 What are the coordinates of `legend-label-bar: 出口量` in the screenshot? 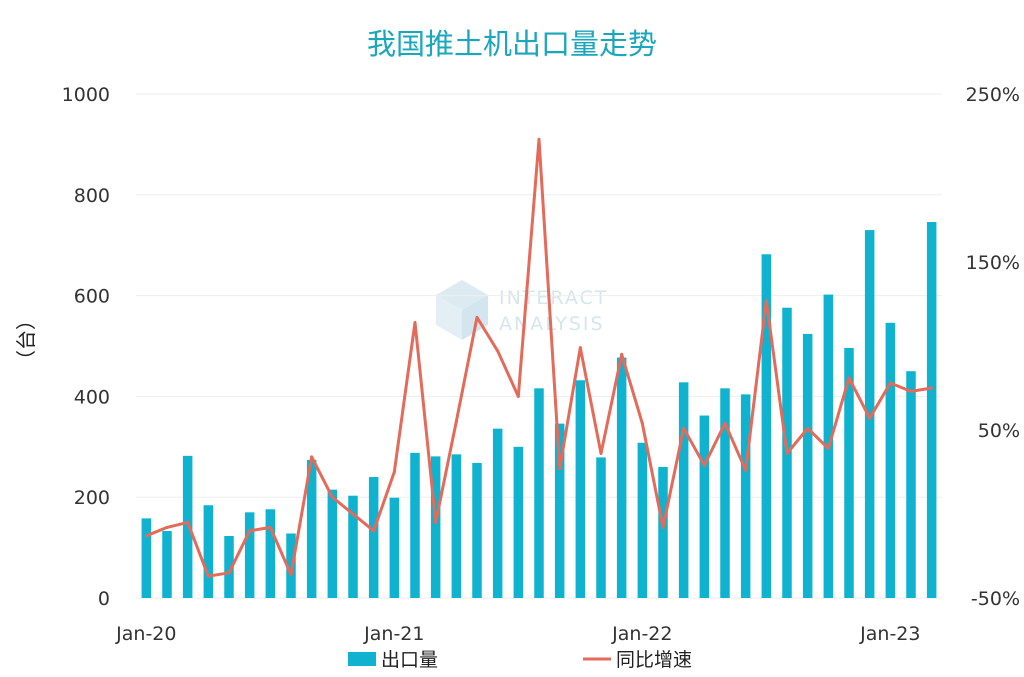 It's located at (409, 660).